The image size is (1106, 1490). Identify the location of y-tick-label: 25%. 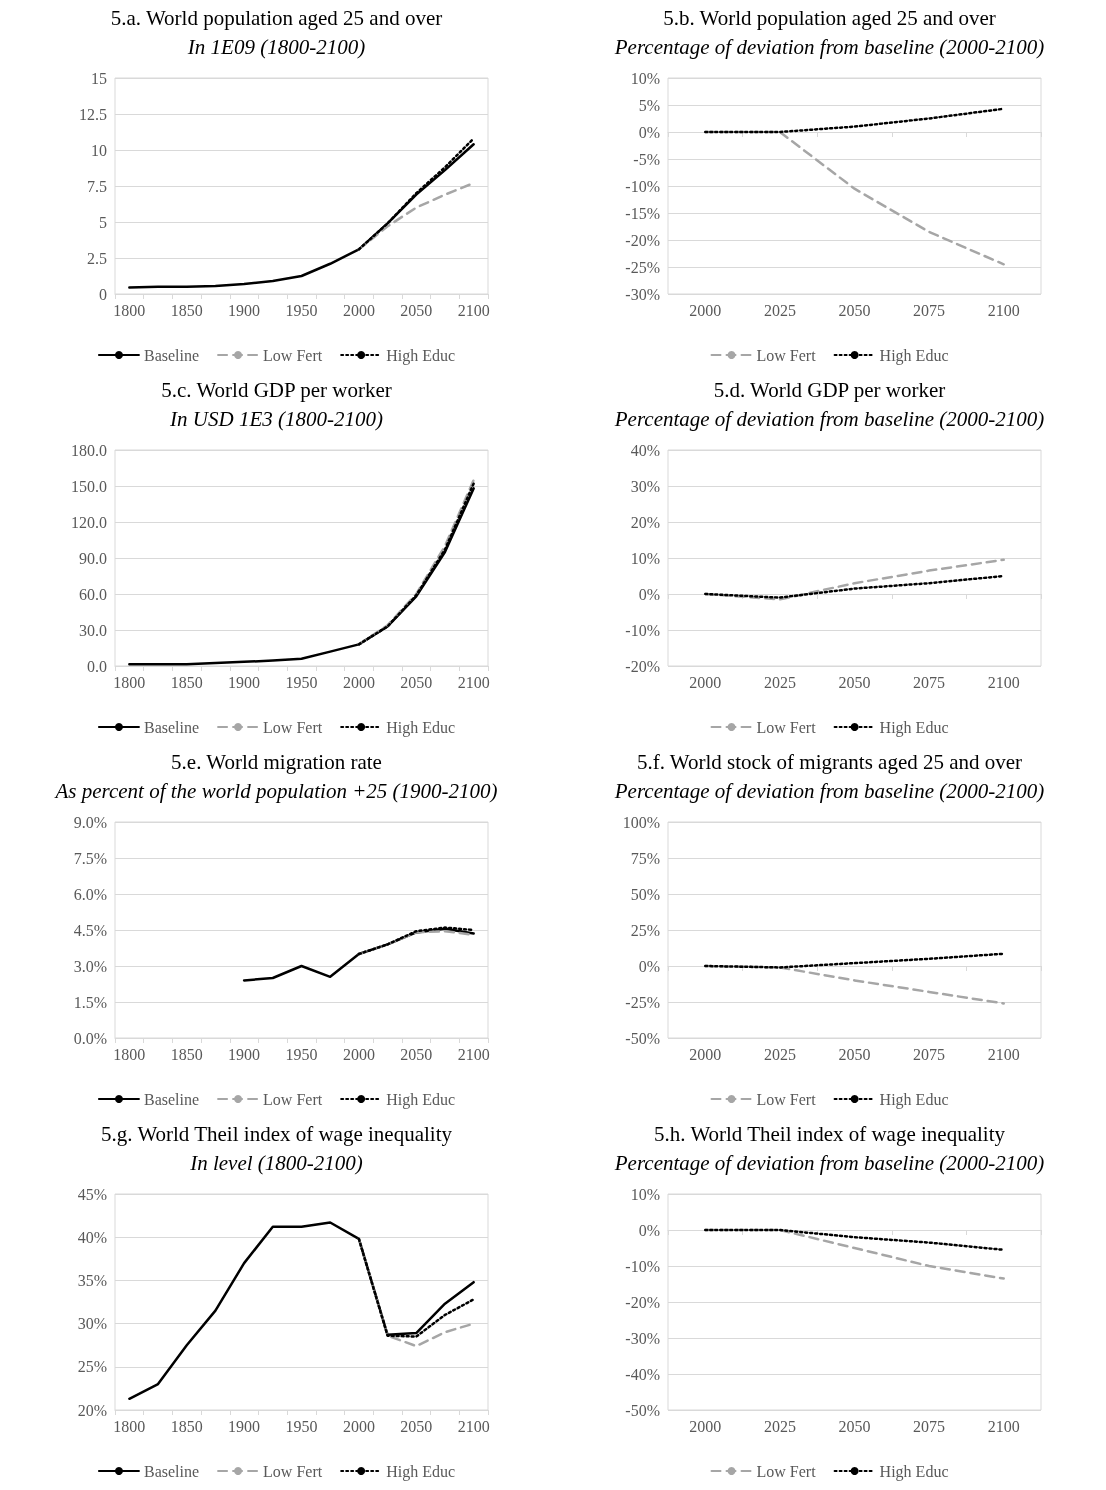
(92, 1367).